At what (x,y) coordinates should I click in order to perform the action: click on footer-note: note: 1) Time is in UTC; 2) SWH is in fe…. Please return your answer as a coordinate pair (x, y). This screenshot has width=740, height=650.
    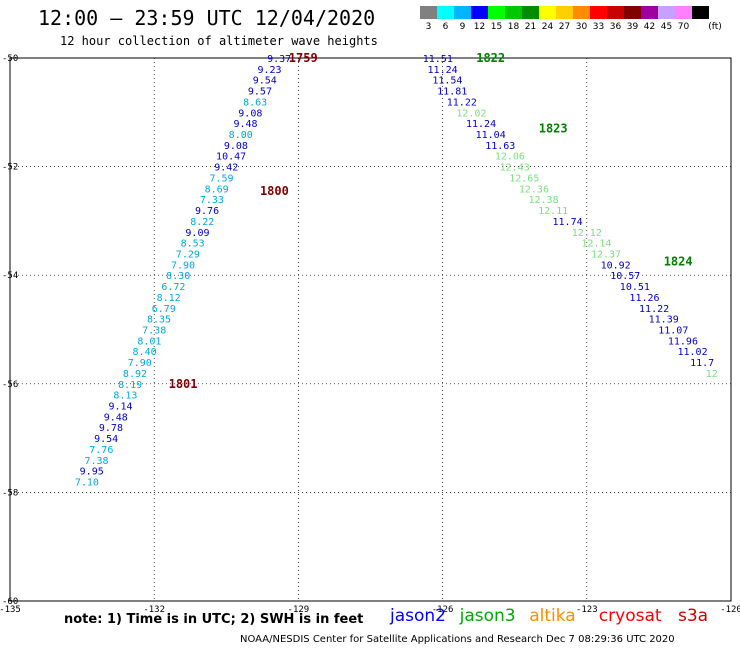
    Looking at the image, I should click on (214, 619).